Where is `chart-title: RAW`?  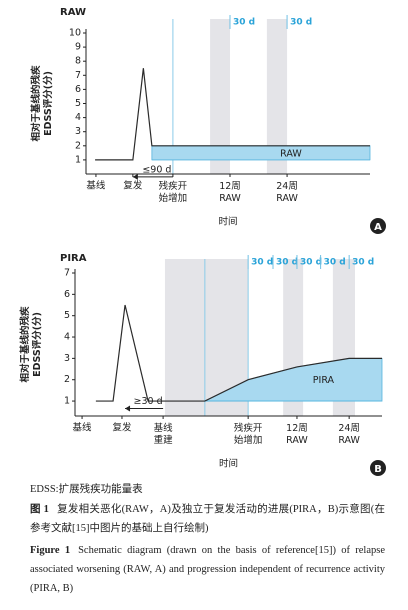
chart-title: RAW is located at coordinates (73, 12).